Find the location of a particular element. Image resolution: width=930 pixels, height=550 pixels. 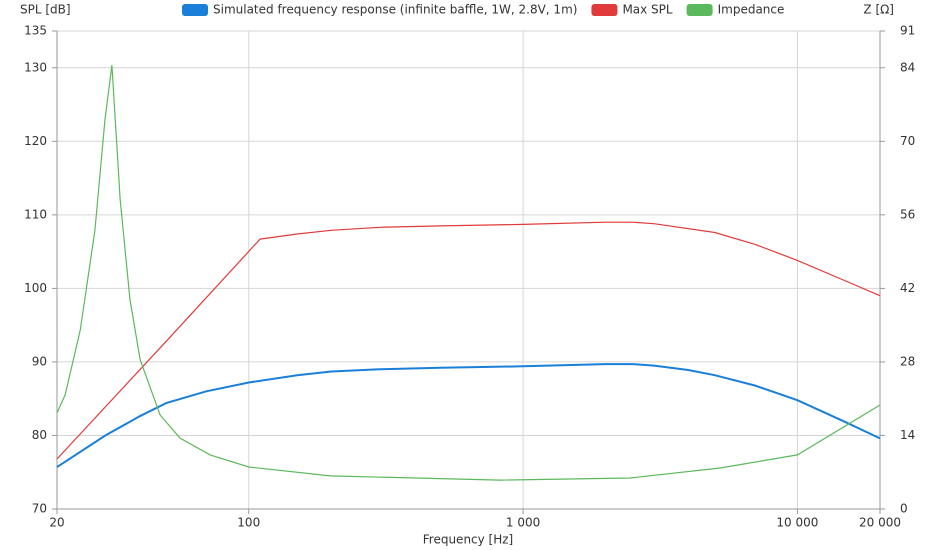

y2-tick-label: 56 is located at coordinates (907, 214).